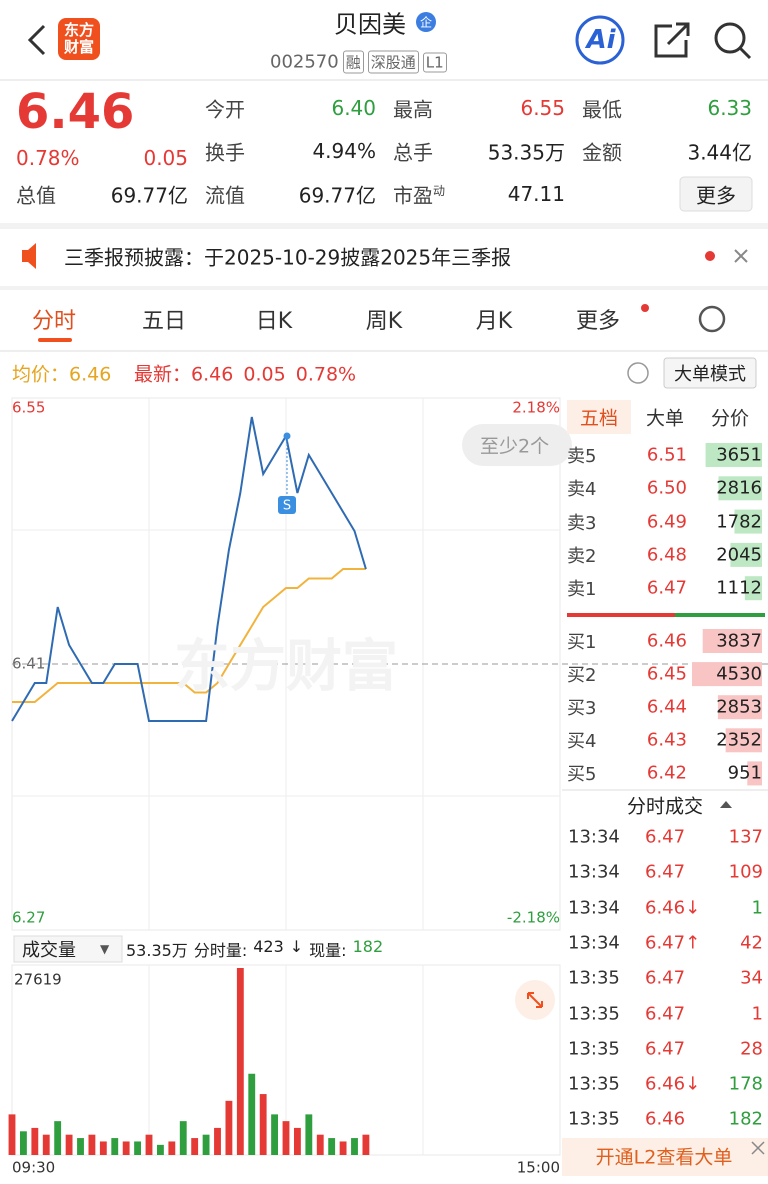 This screenshot has width=768, height=1184. I want to click on field-value: 3.44亿, so click(719, 152).